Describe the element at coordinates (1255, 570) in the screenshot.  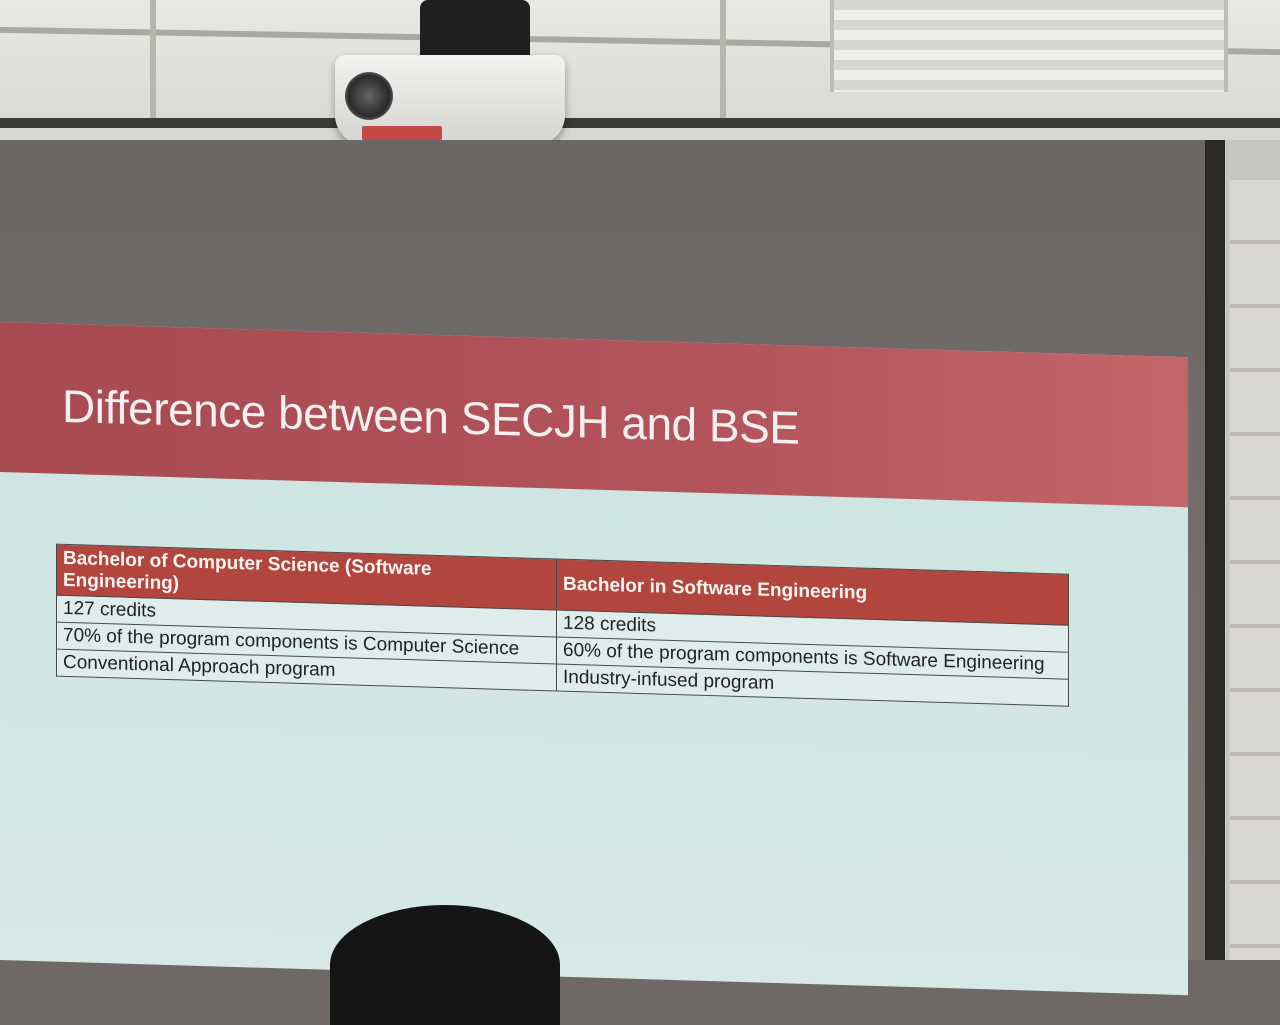
I see `right-wall-panel` at that location.